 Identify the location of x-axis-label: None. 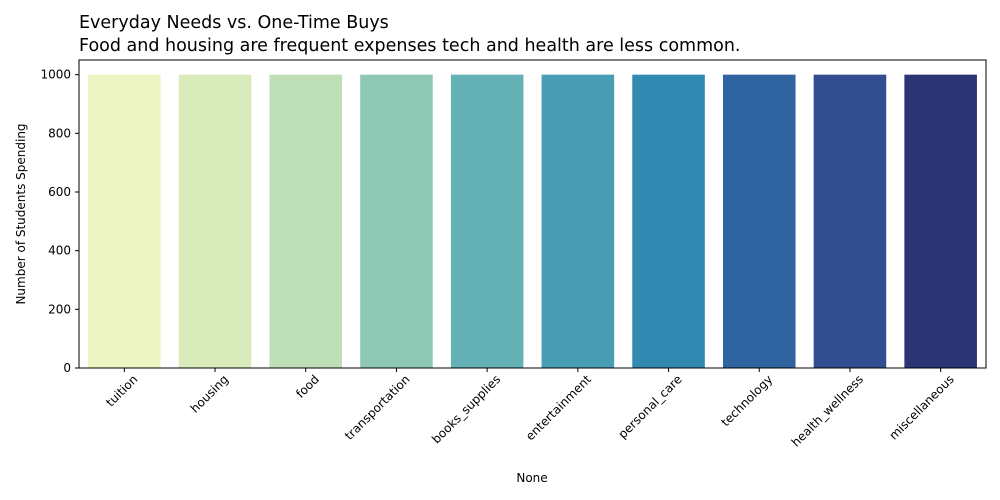
(531, 478).